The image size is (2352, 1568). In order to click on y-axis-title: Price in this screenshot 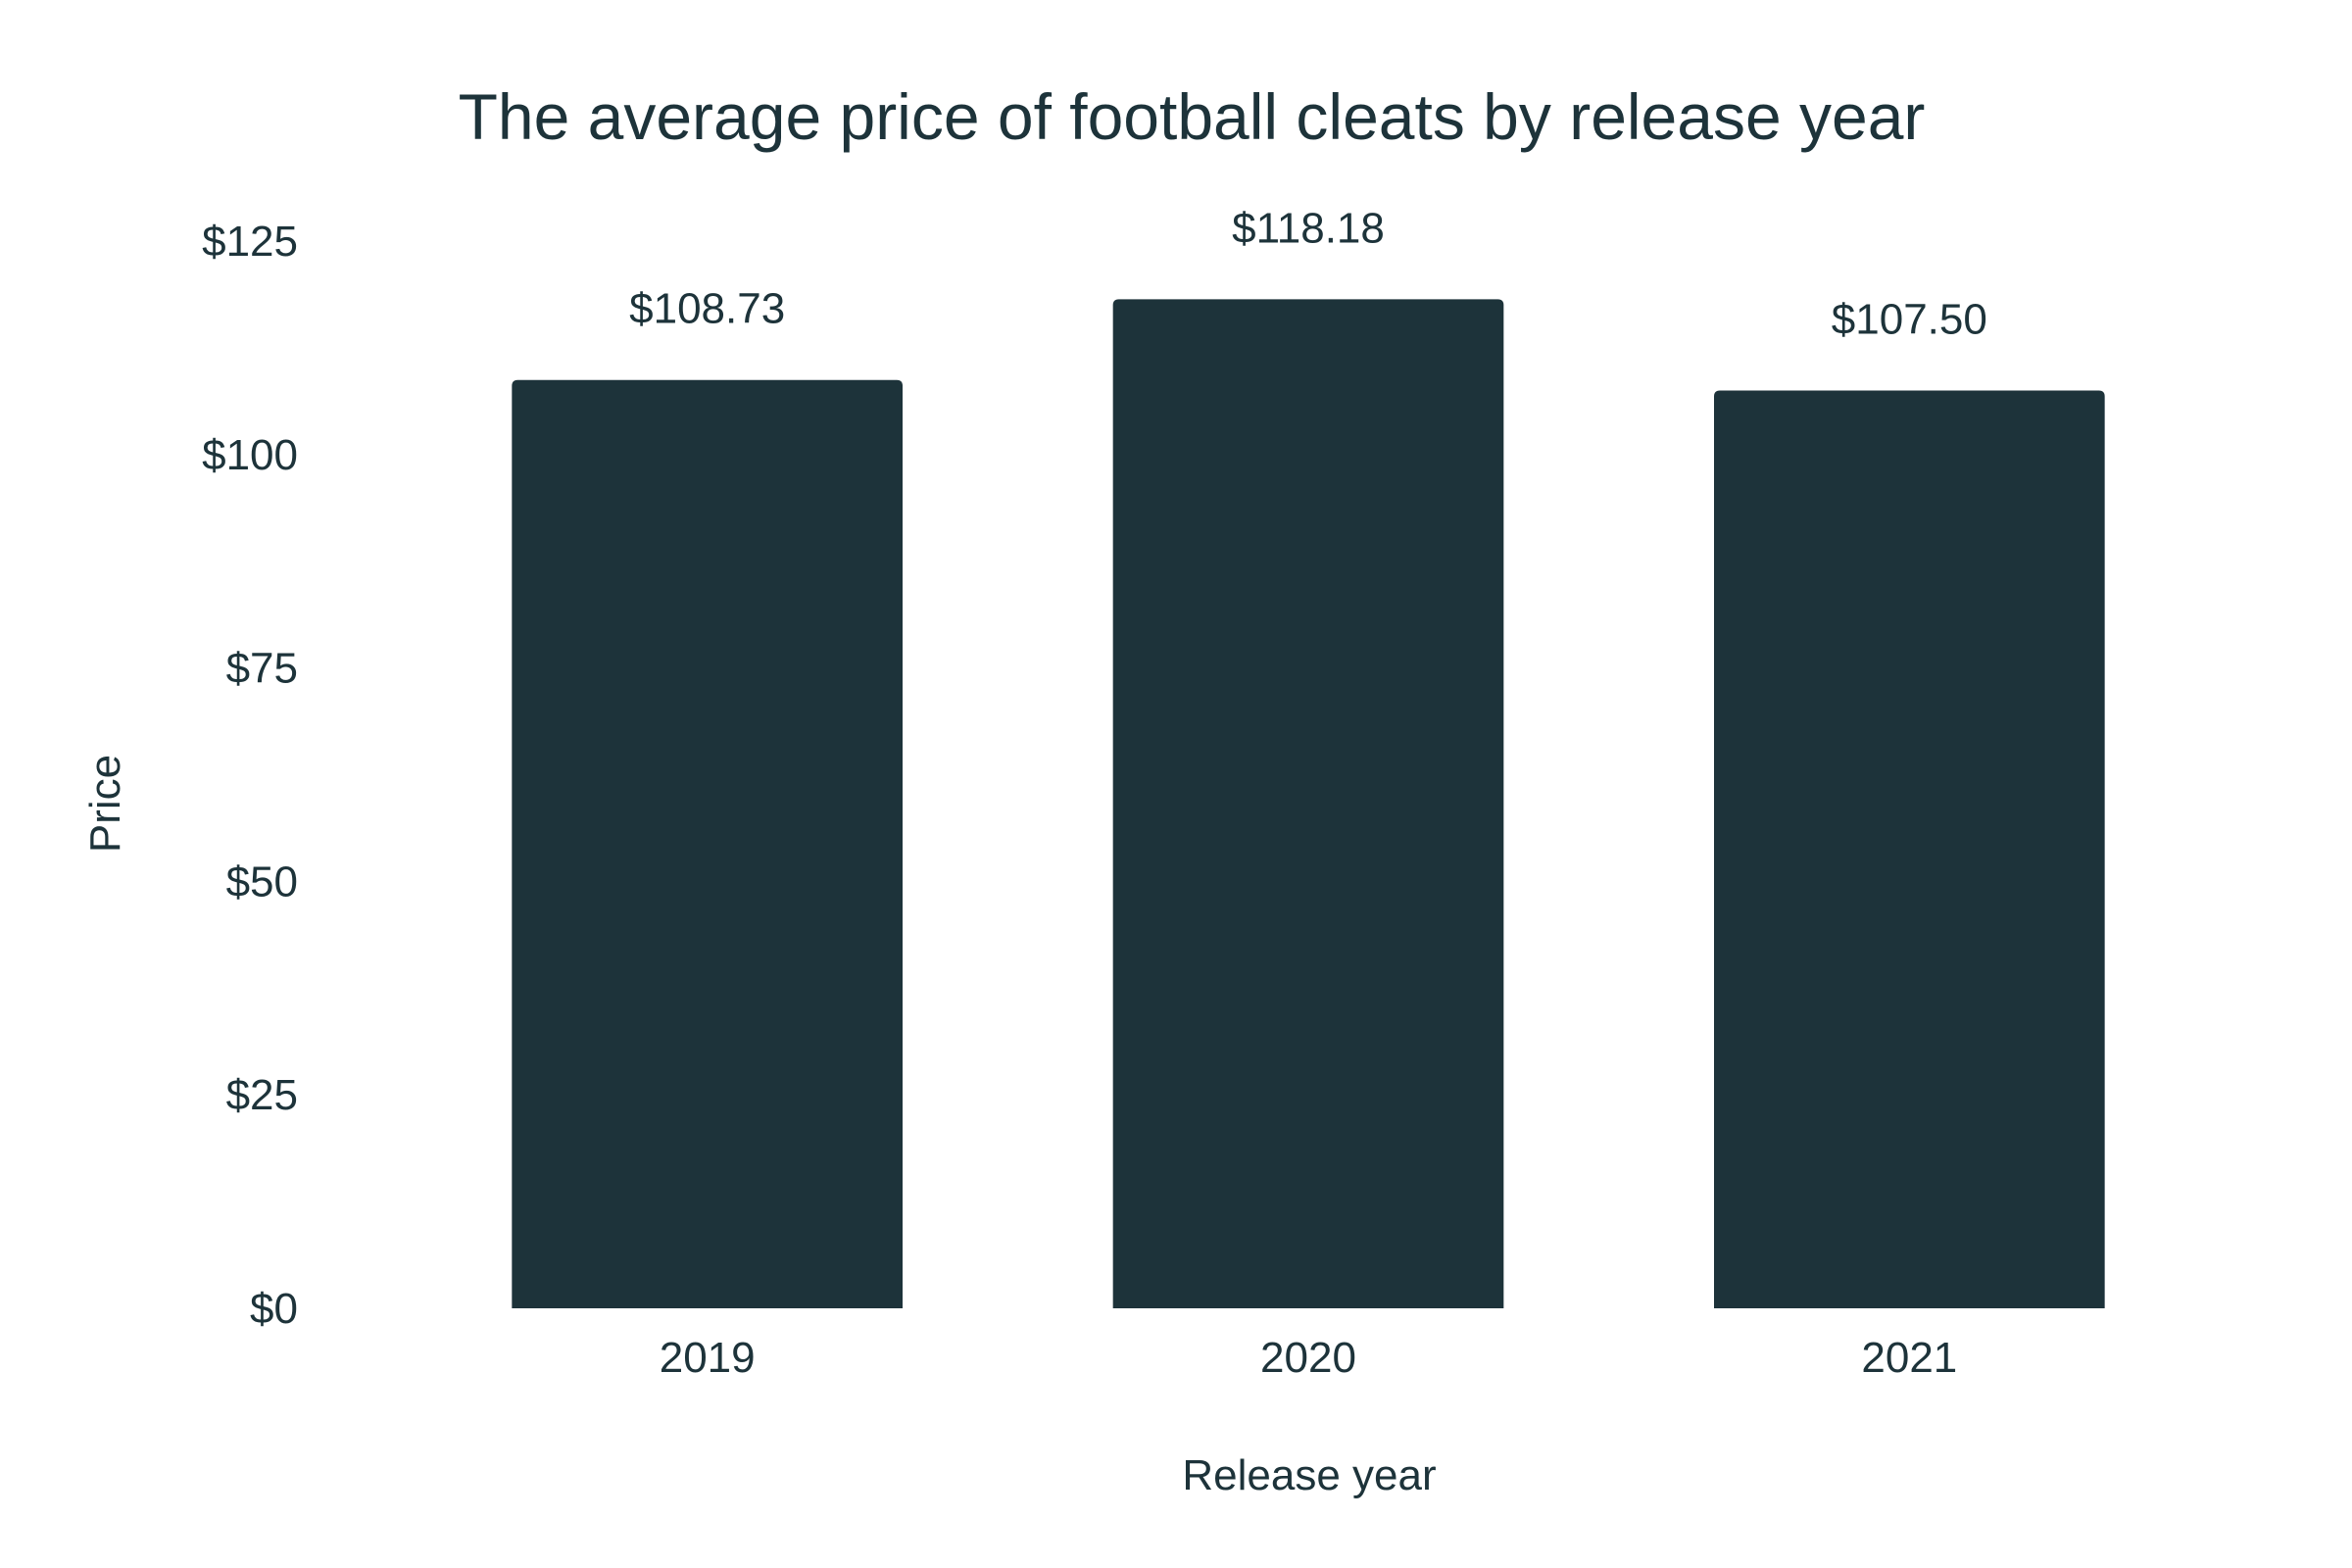, I will do `click(105, 804)`.